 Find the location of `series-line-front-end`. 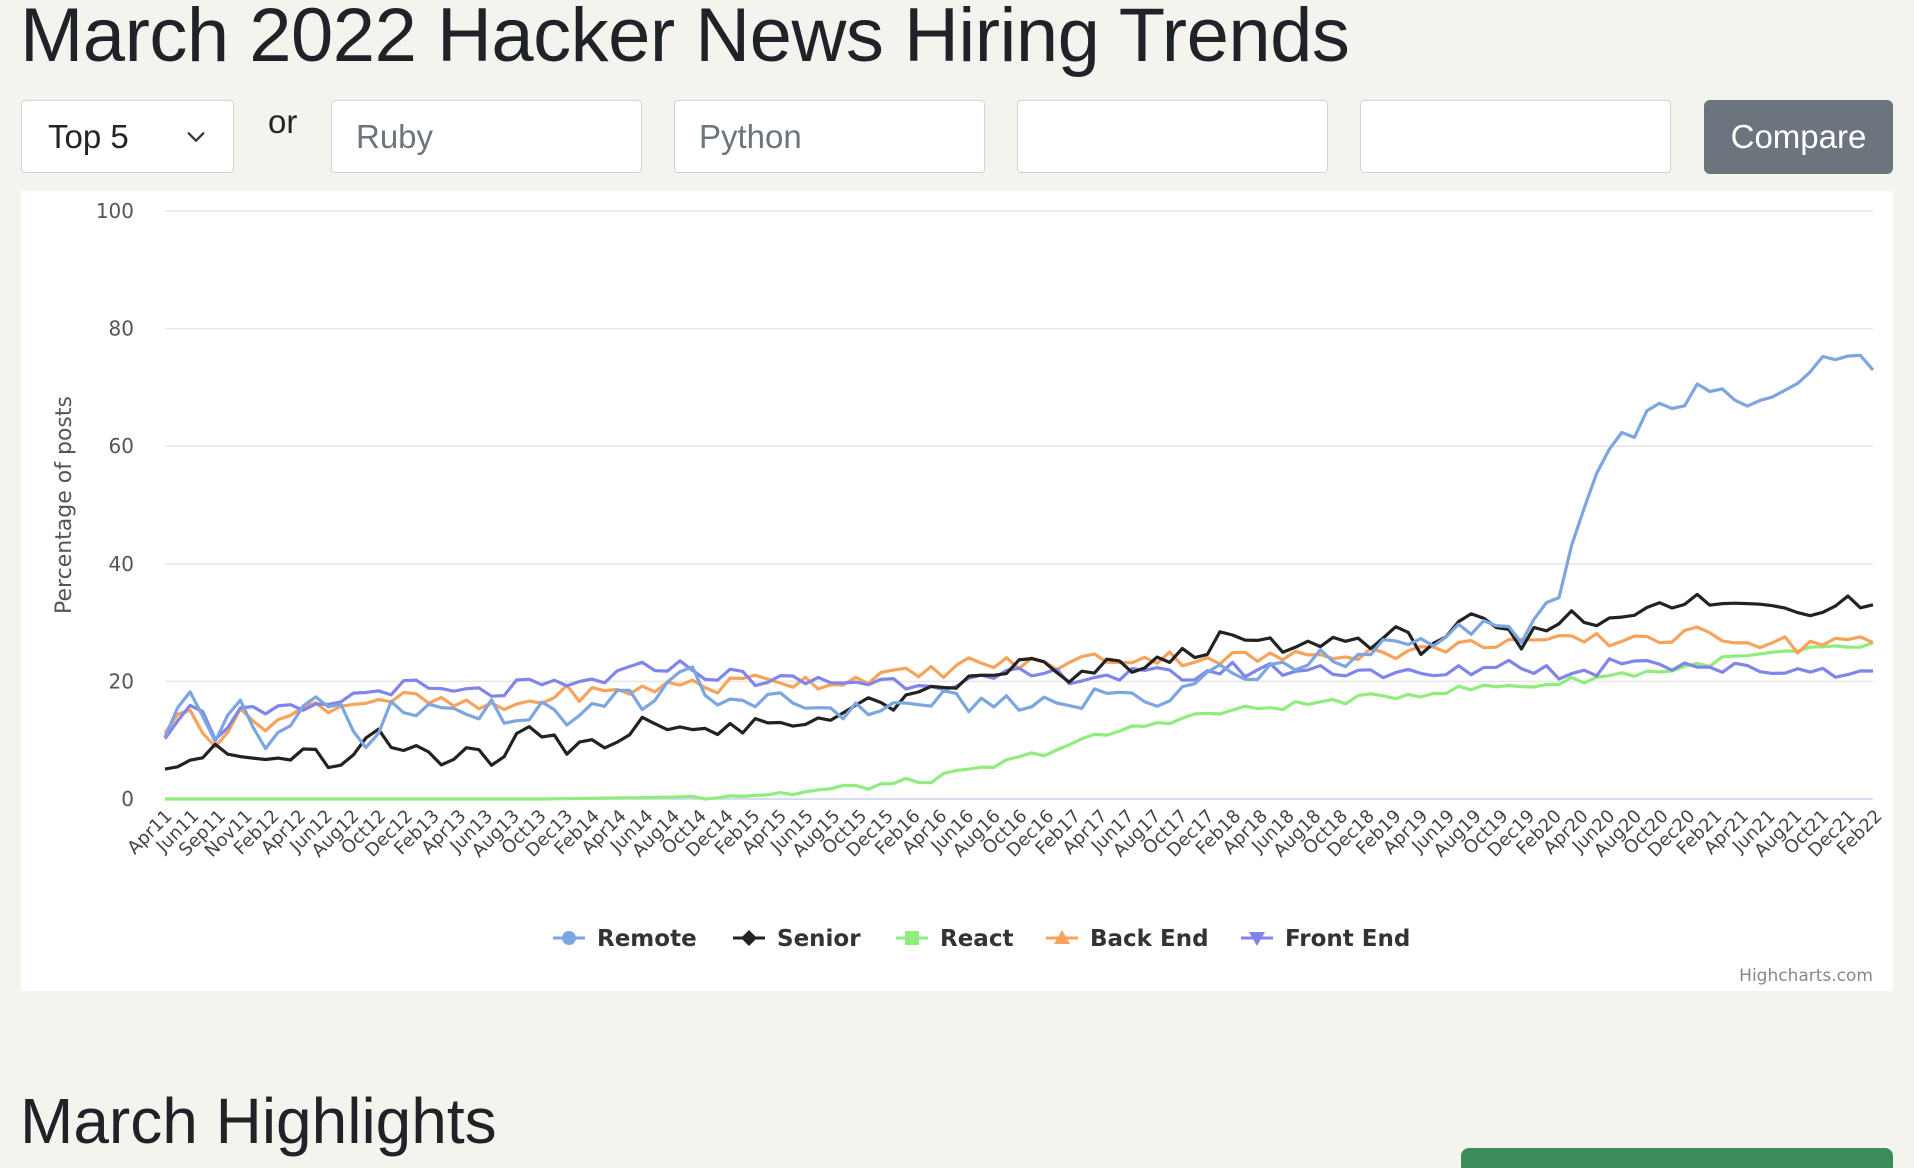

series-line-front-end is located at coordinates (1018, 699).